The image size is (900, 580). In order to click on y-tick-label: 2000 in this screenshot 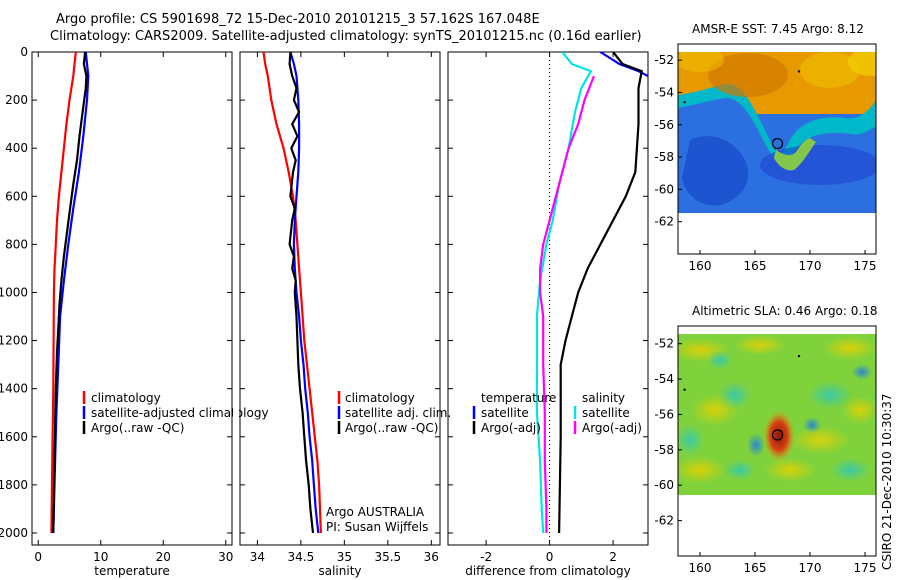, I will do `click(14, 533)`.